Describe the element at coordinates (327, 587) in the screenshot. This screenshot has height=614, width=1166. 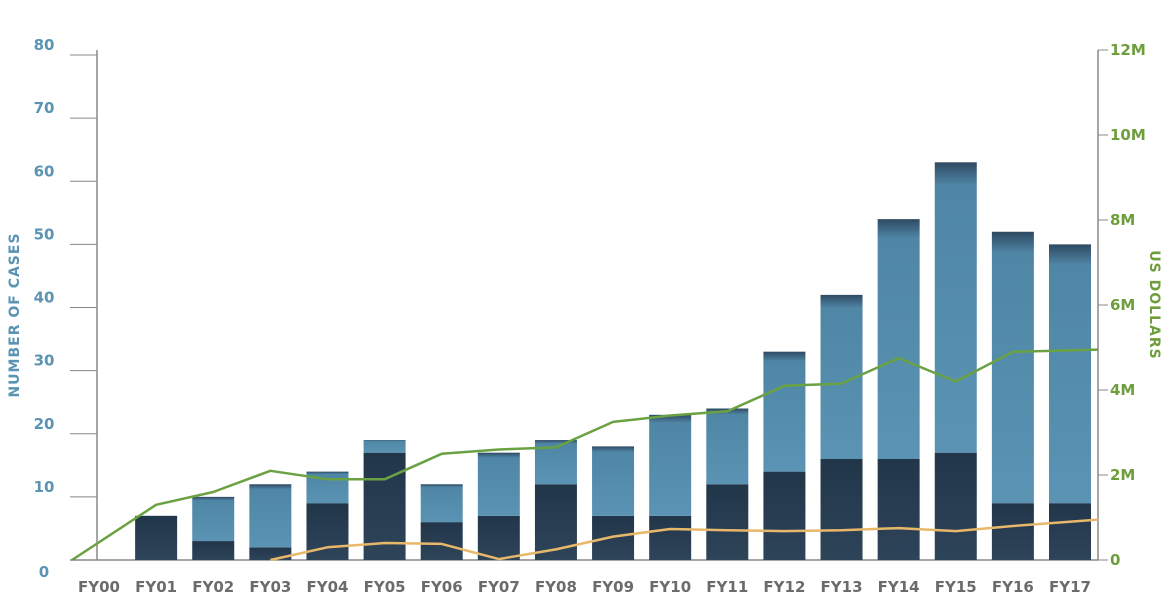
I see `x-tick-label: FY04` at that location.